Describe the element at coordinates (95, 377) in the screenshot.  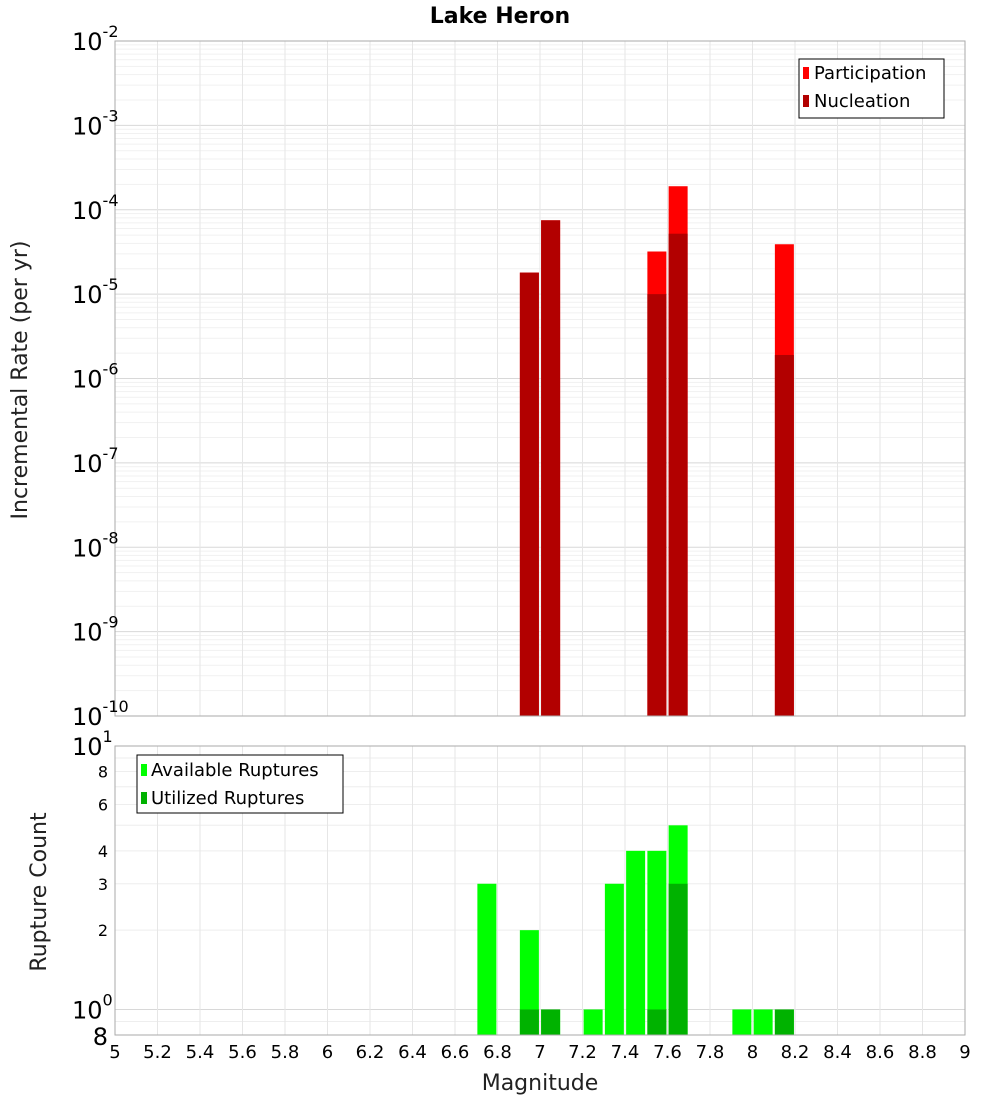
I see `top-y-tick-label: 10⁻⁶` at that location.